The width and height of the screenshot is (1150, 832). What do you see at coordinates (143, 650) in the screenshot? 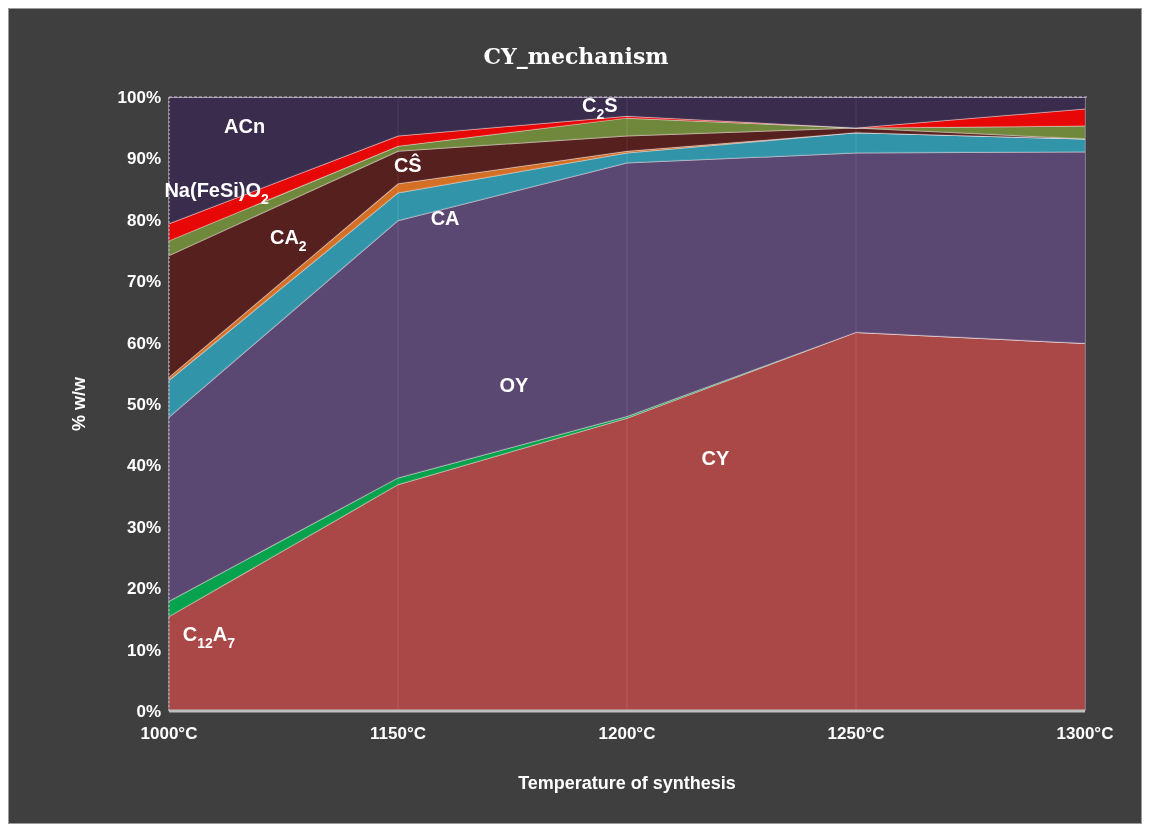
I see `y-tick-label: 10%` at bounding box center [143, 650].